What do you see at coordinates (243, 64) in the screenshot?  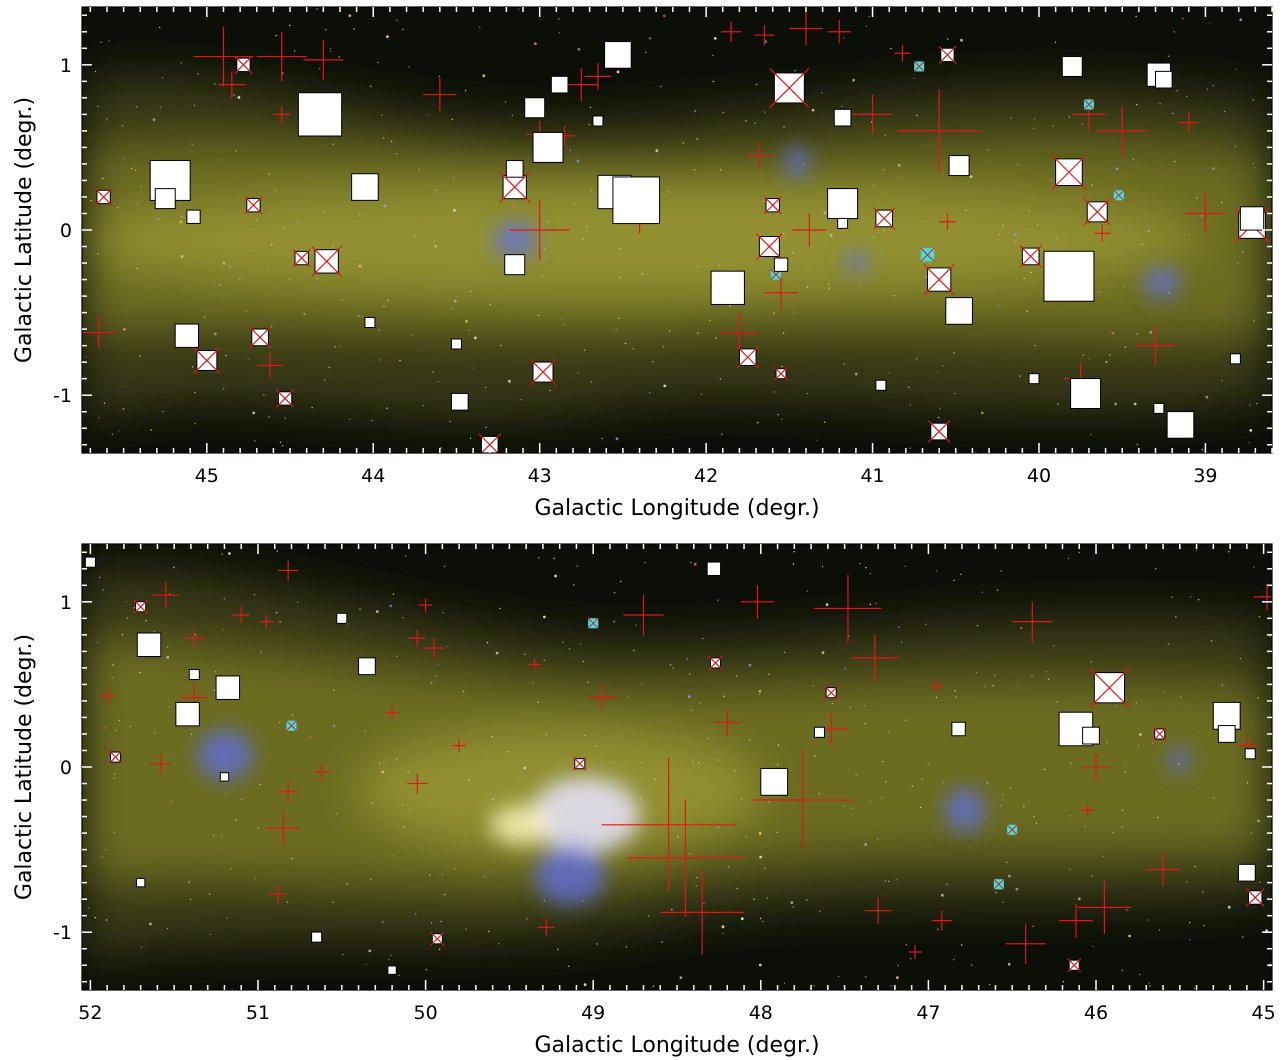 I see `source-boxed-x-marker` at bounding box center [243, 64].